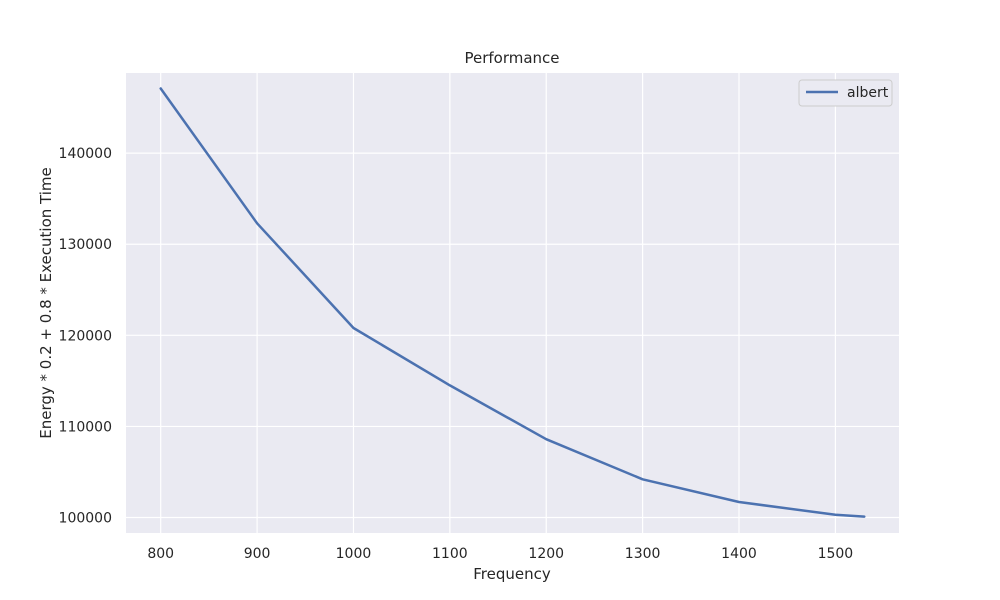 The height and width of the screenshot is (600, 1000). What do you see at coordinates (868, 93) in the screenshot?
I see `legend-label-albert: albert` at bounding box center [868, 93].